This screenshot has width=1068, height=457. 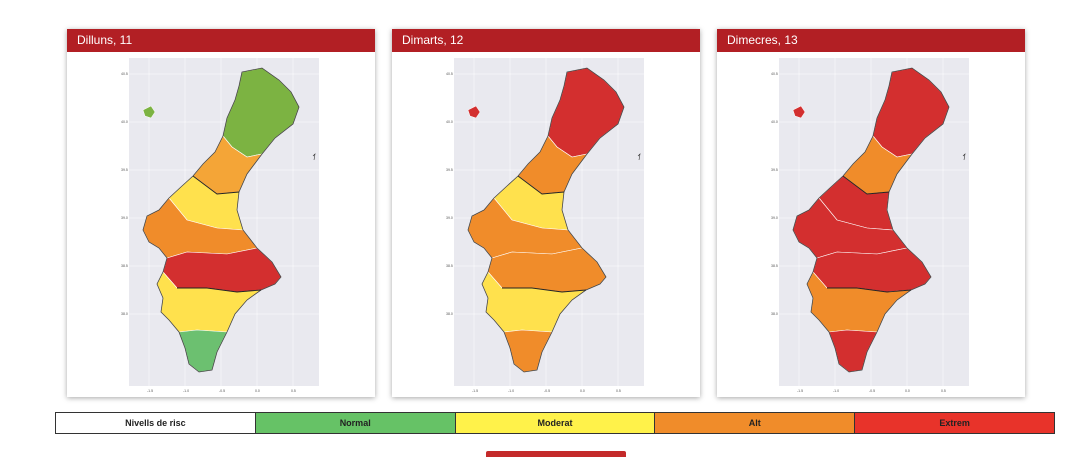 What do you see at coordinates (156, 423) in the screenshot?
I see `legend-title: Nivells de risc` at bounding box center [156, 423].